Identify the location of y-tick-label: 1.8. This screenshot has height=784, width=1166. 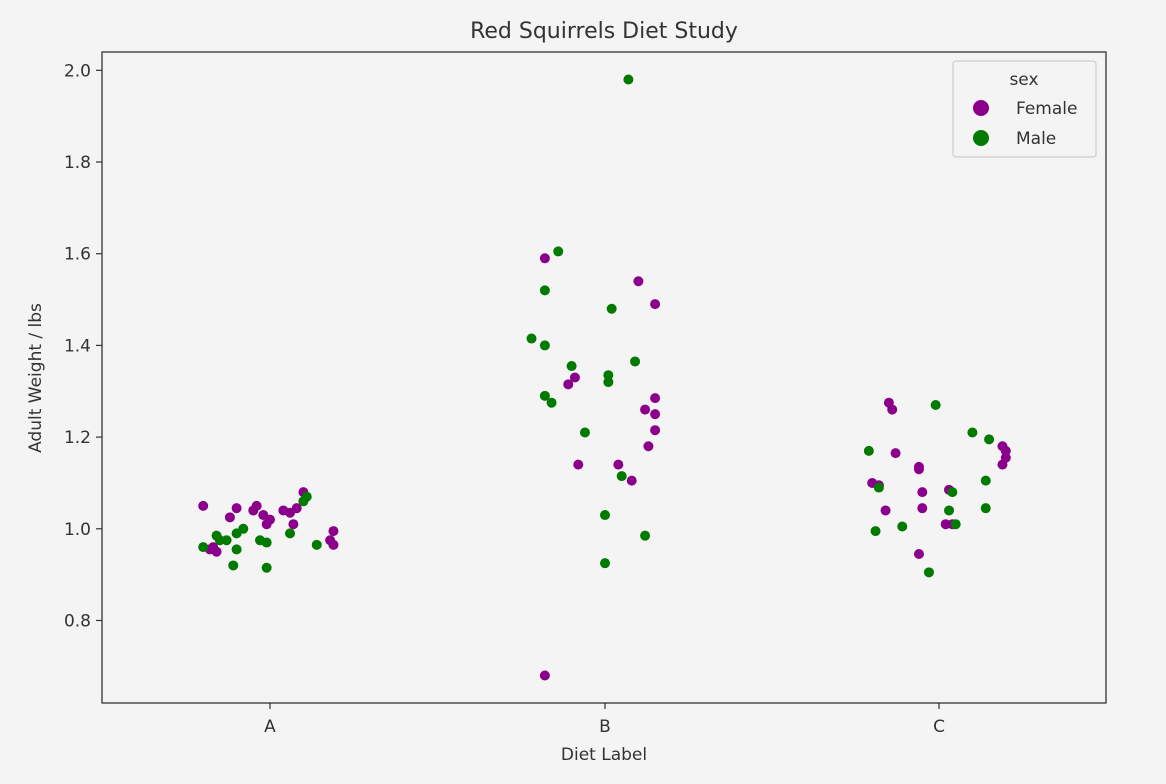
(77, 163).